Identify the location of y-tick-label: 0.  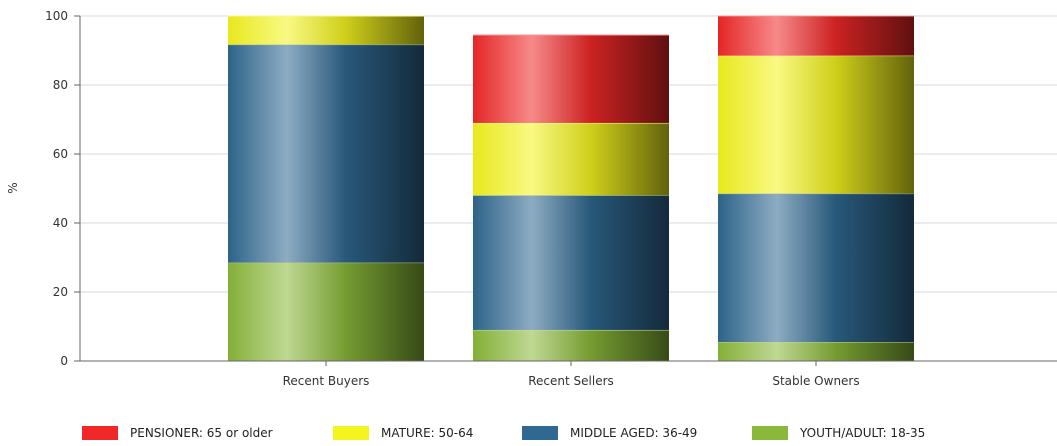
(64, 361).